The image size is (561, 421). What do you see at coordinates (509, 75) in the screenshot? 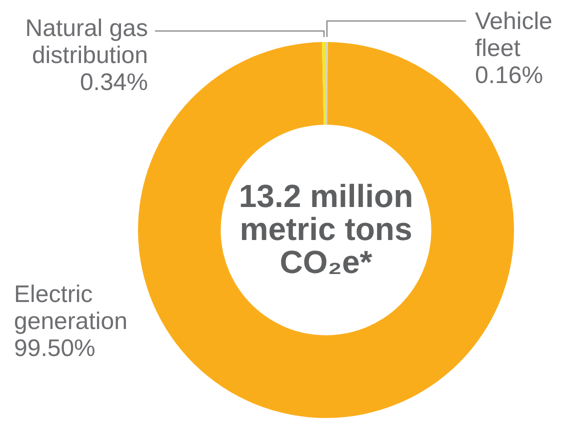
I see `data-label: 0.16%` at bounding box center [509, 75].